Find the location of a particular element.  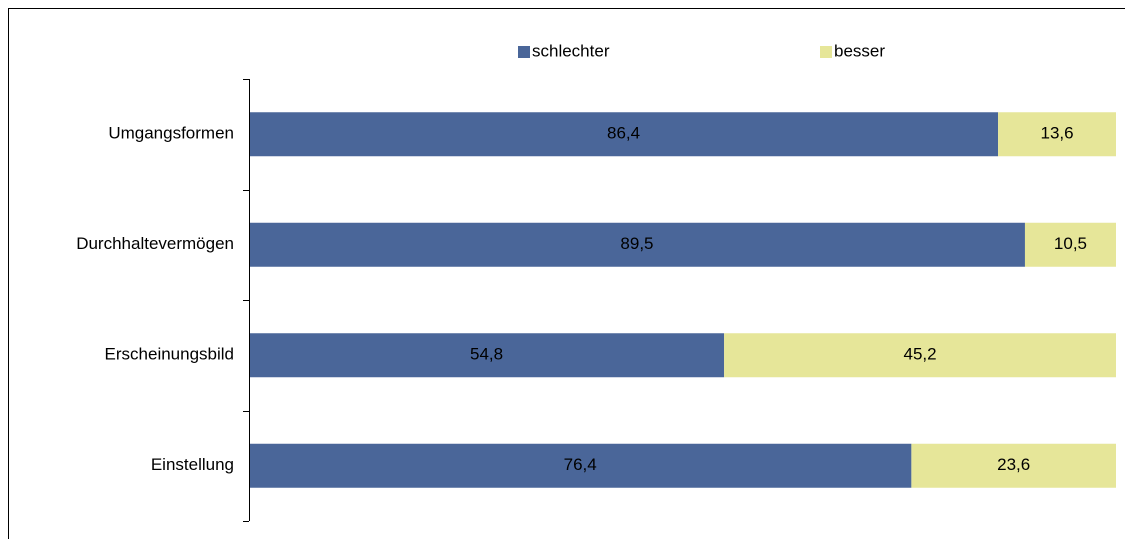

value-label: 76,4 is located at coordinates (580, 464).